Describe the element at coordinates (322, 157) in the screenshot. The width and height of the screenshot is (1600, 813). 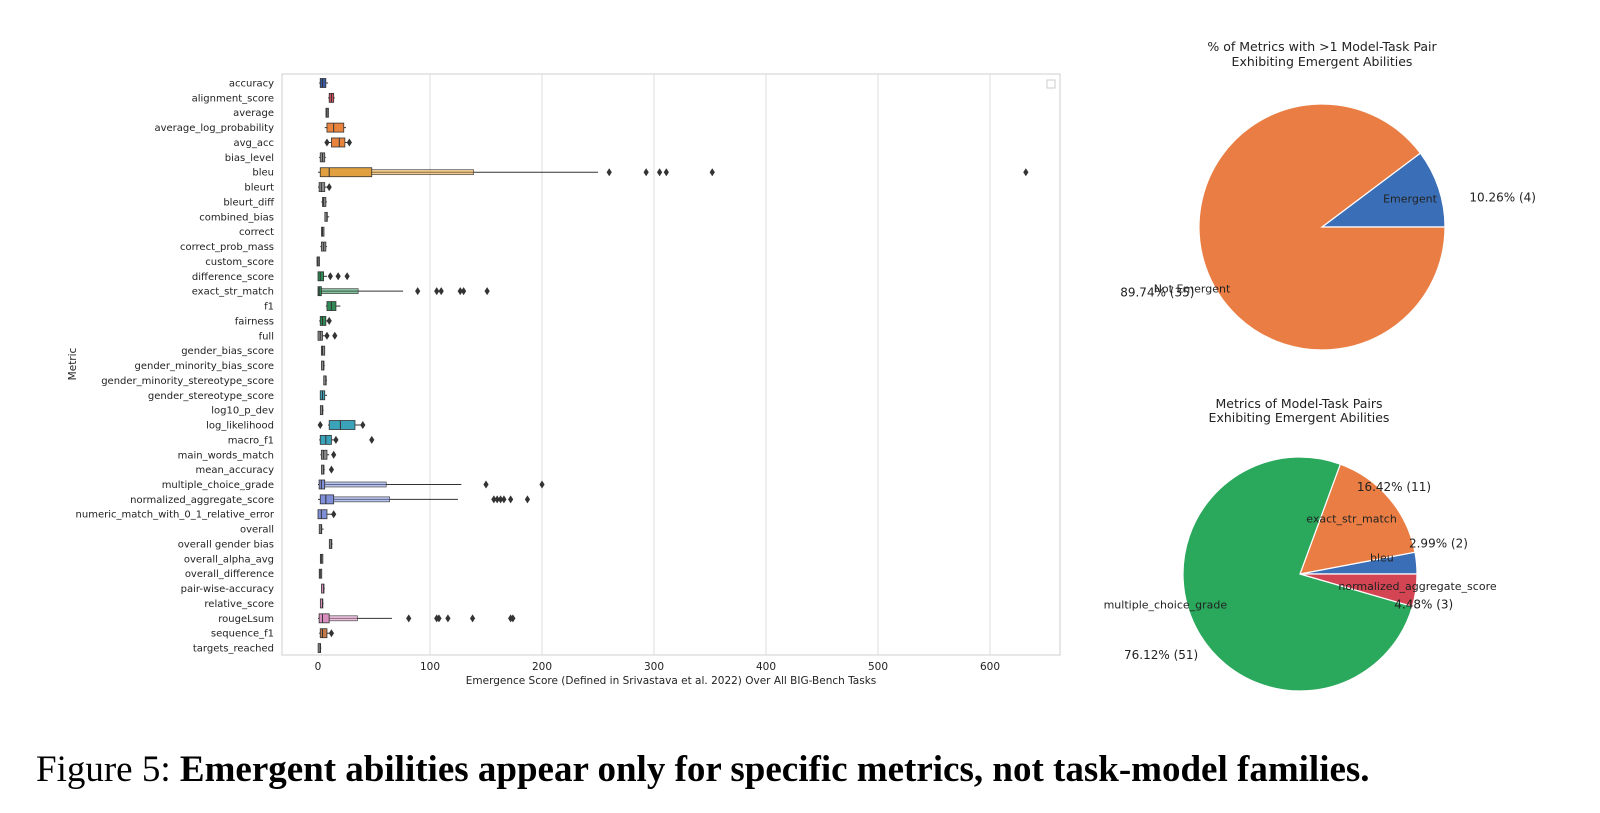
I see `box-bias_level` at that location.